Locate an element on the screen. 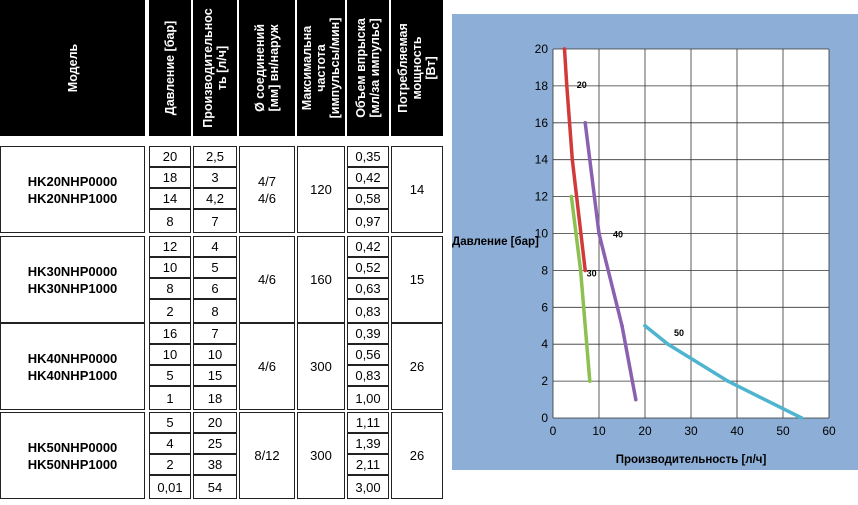  connection-cell: 4/7 4/6 is located at coordinates (267, 189).